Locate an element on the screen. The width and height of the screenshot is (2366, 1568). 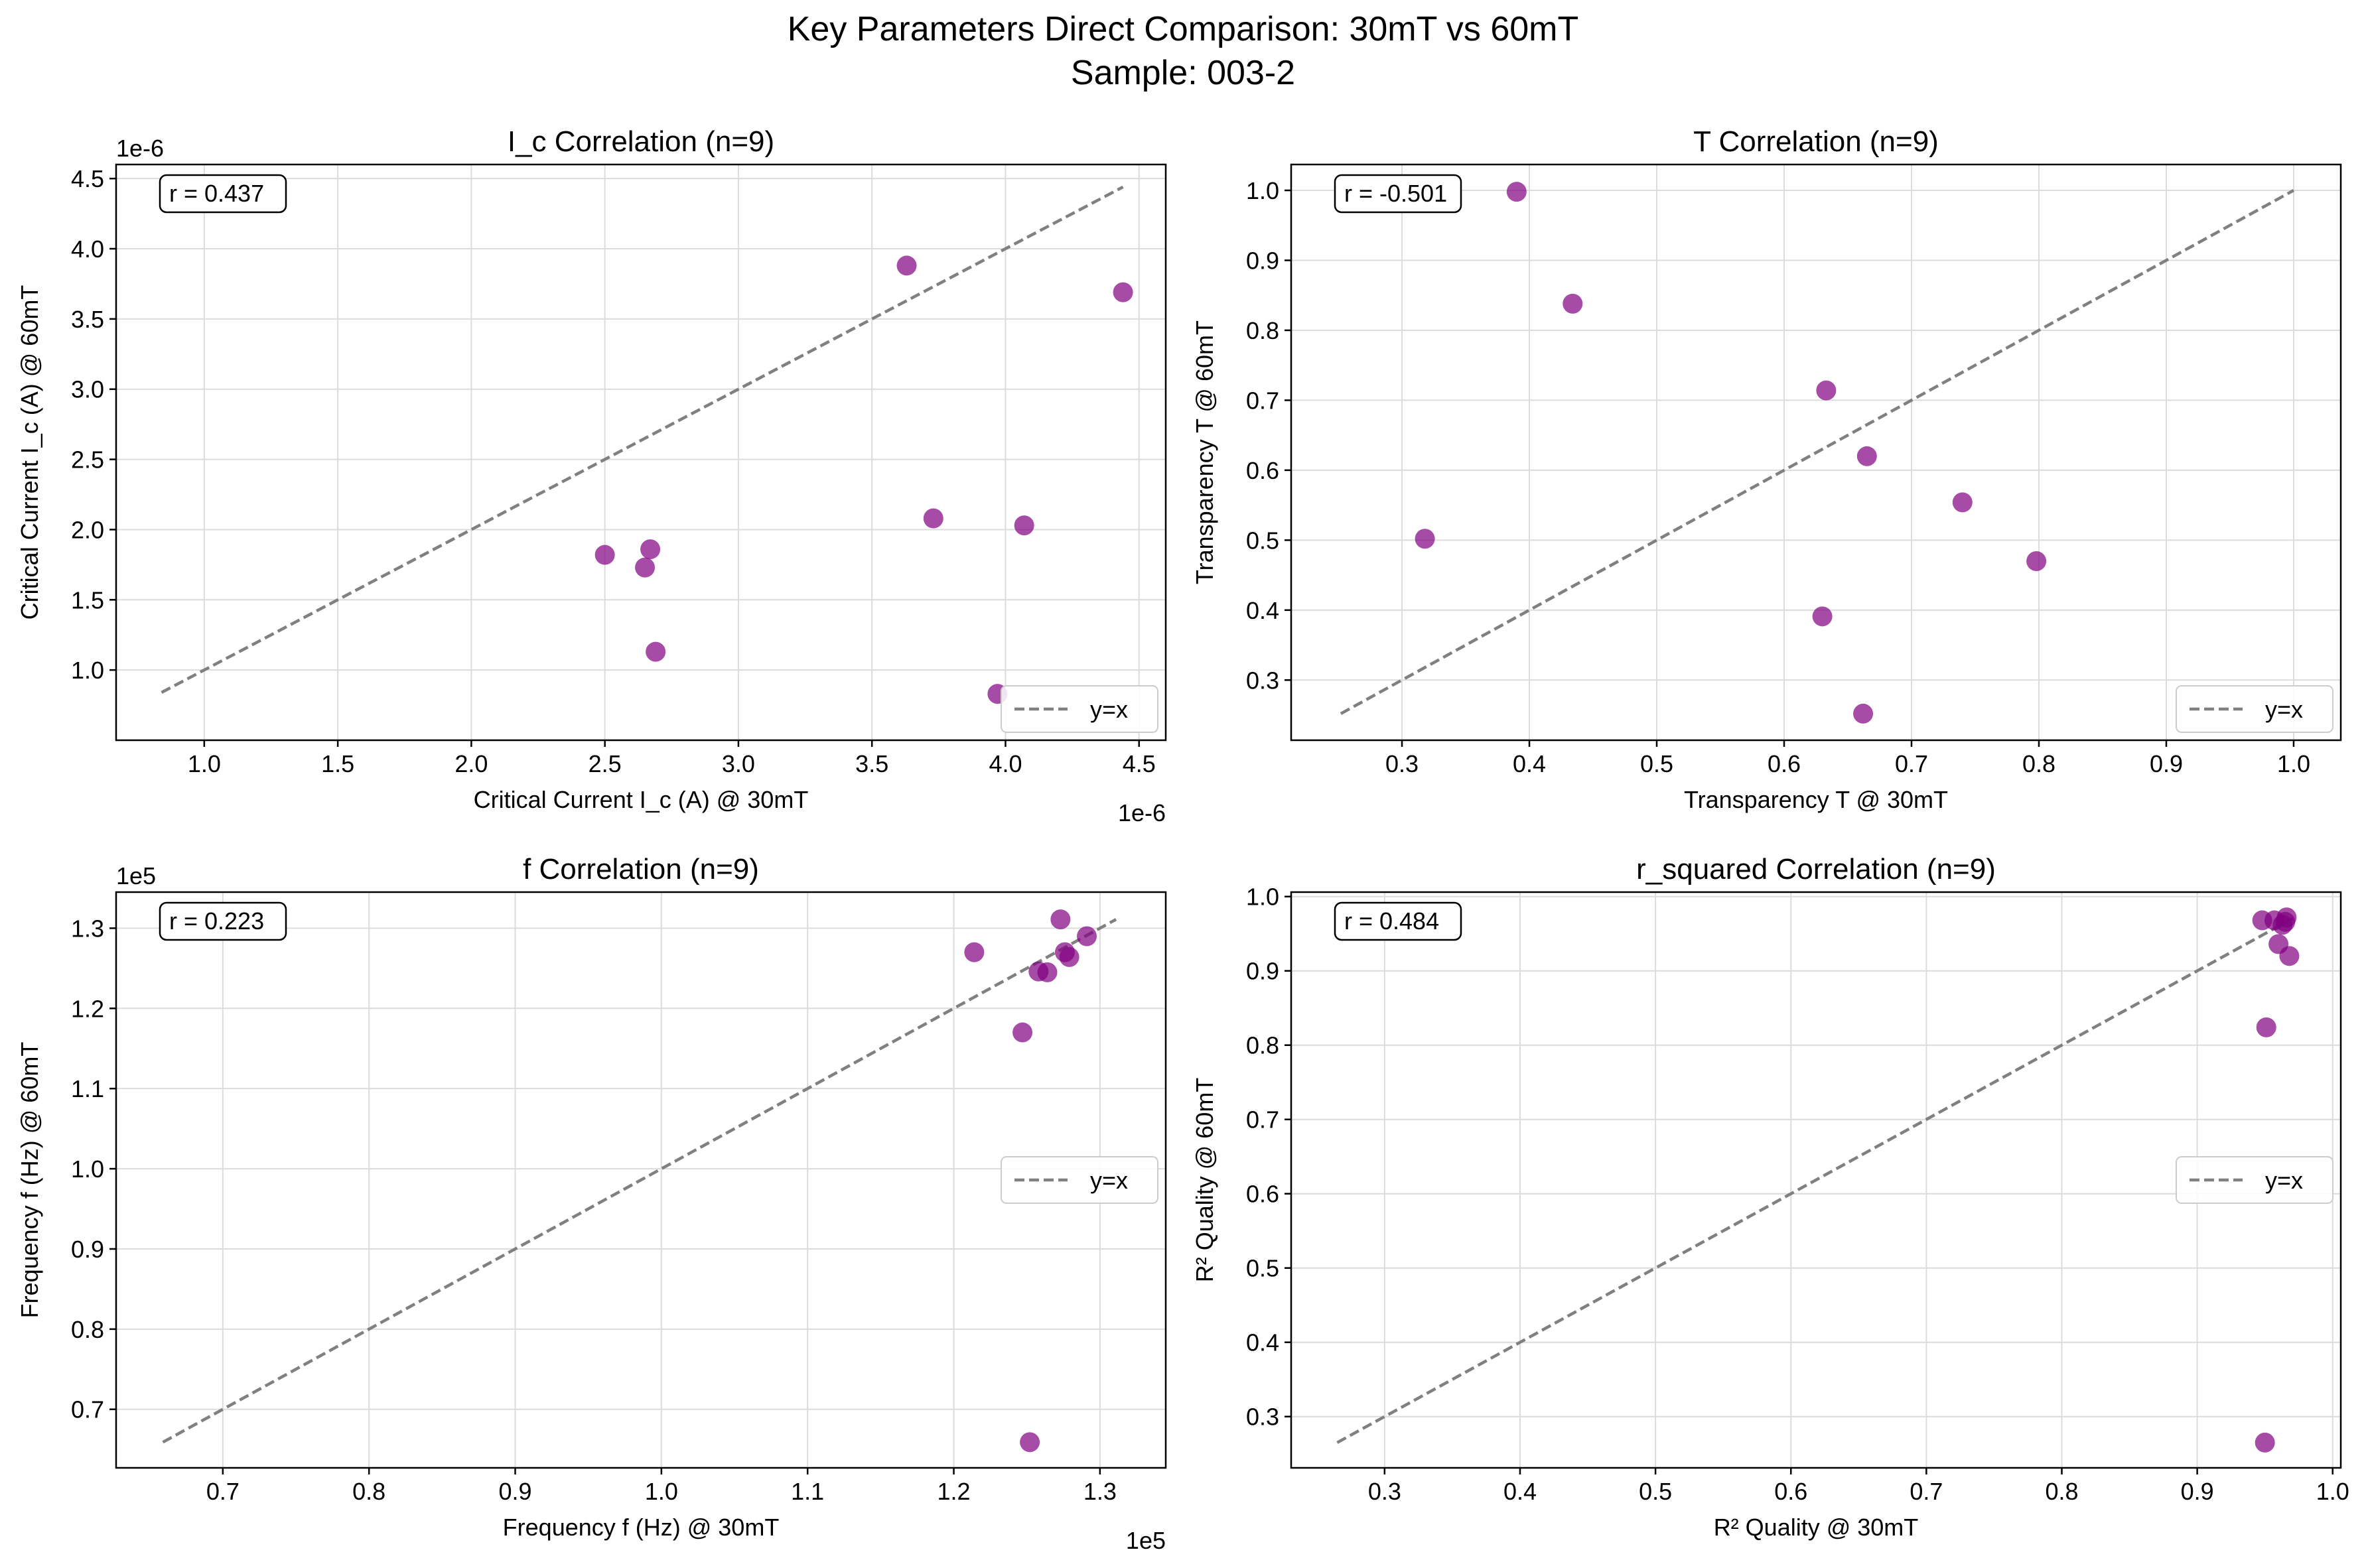
x-tick-label: 0.6 is located at coordinates (1784, 764).